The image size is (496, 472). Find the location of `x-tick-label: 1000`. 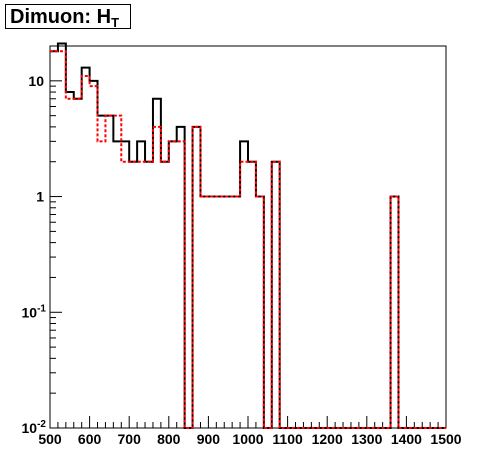

x-tick-label: 1000 is located at coordinates (247, 439).